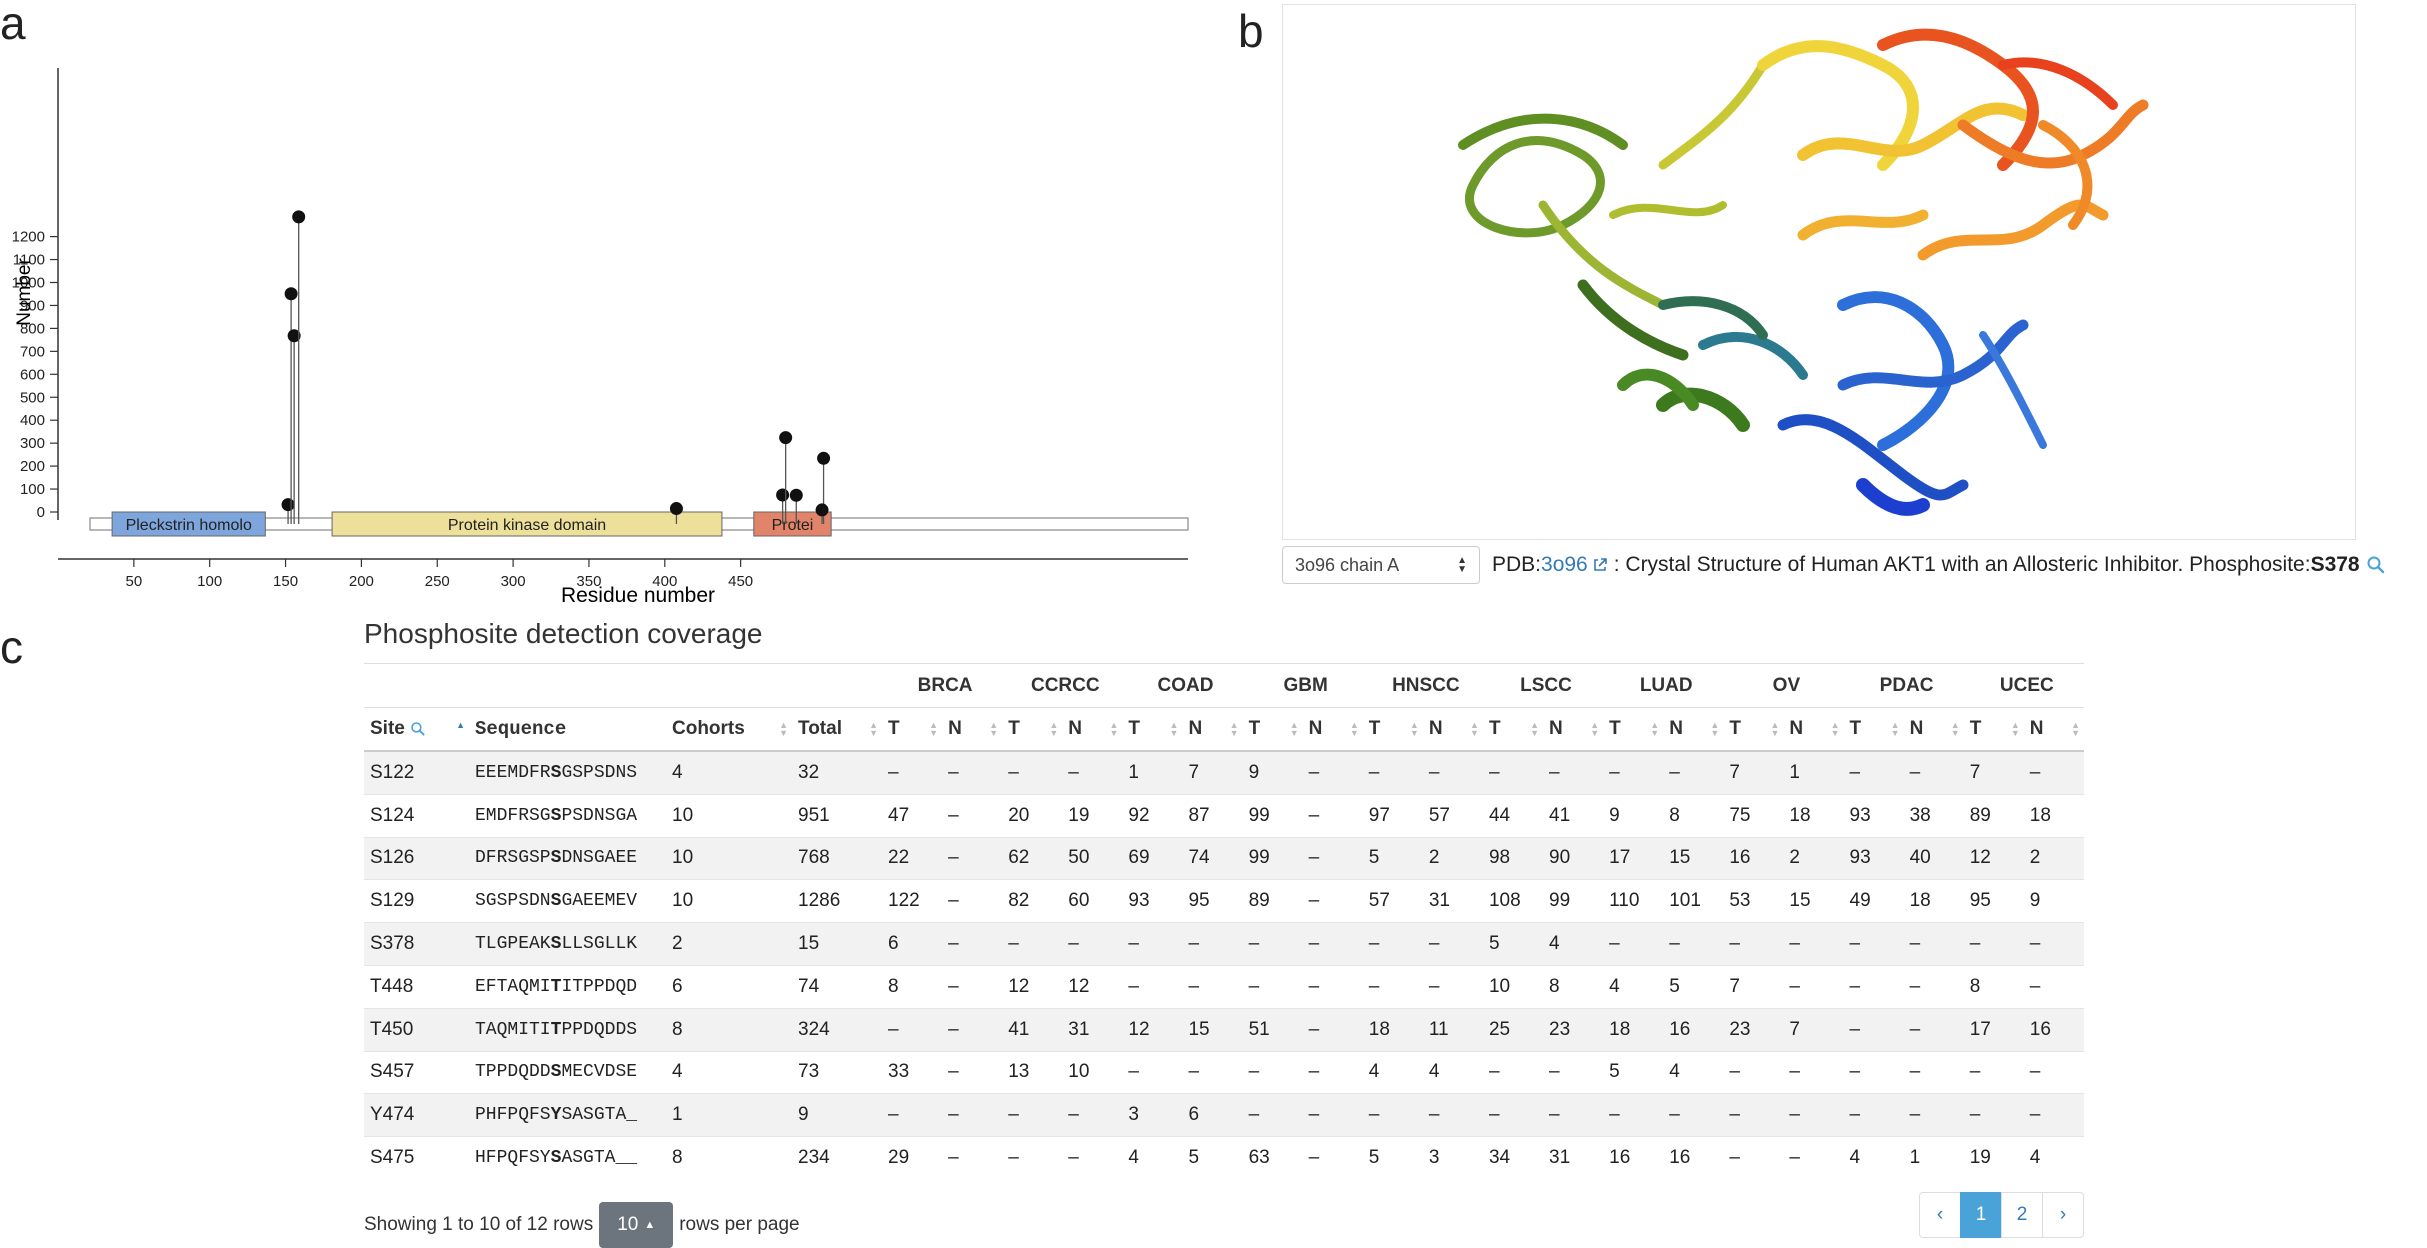 This screenshot has width=2427, height=1248. I want to click on y-tick-label: 200, so click(32, 466).